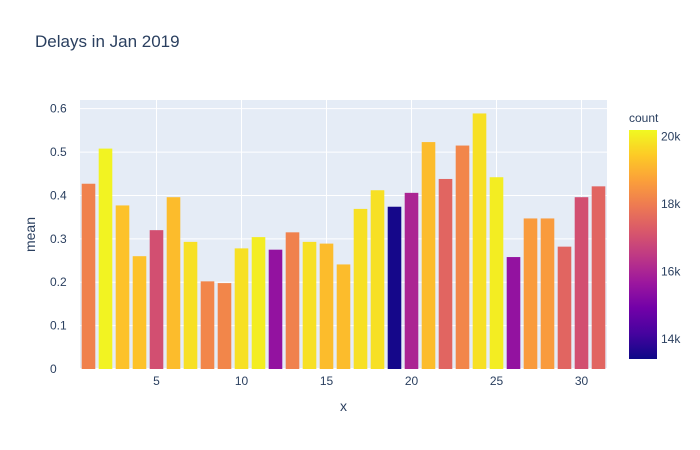 This screenshot has width=700, height=450. Describe the element at coordinates (671, 238) in the screenshot. I see `colorbar-ticks: 14k 16k 18k 20k` at that location.